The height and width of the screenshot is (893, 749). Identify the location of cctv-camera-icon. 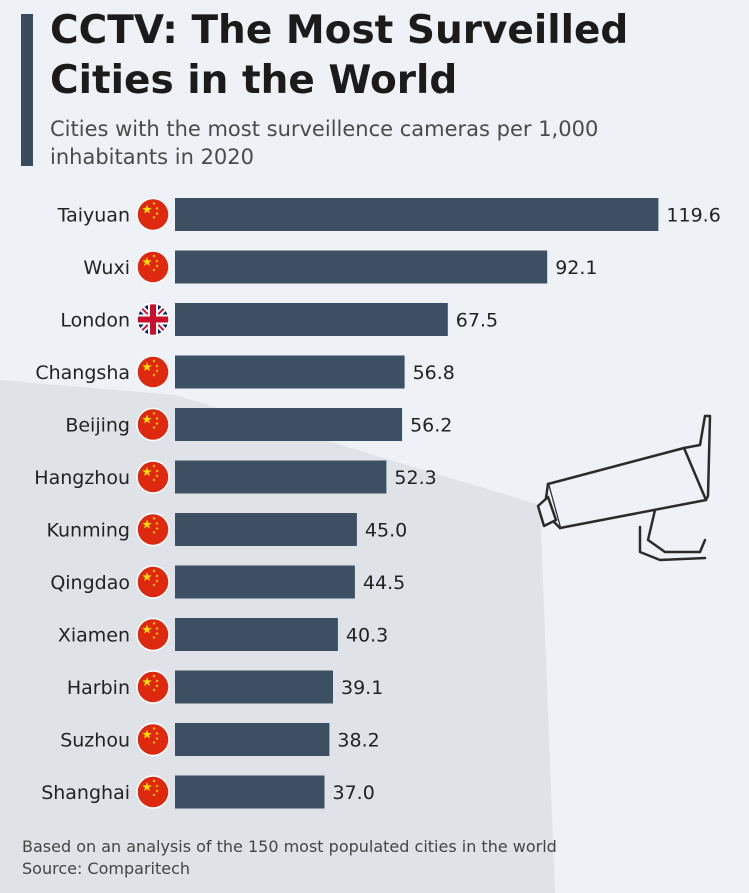
(624, 488).